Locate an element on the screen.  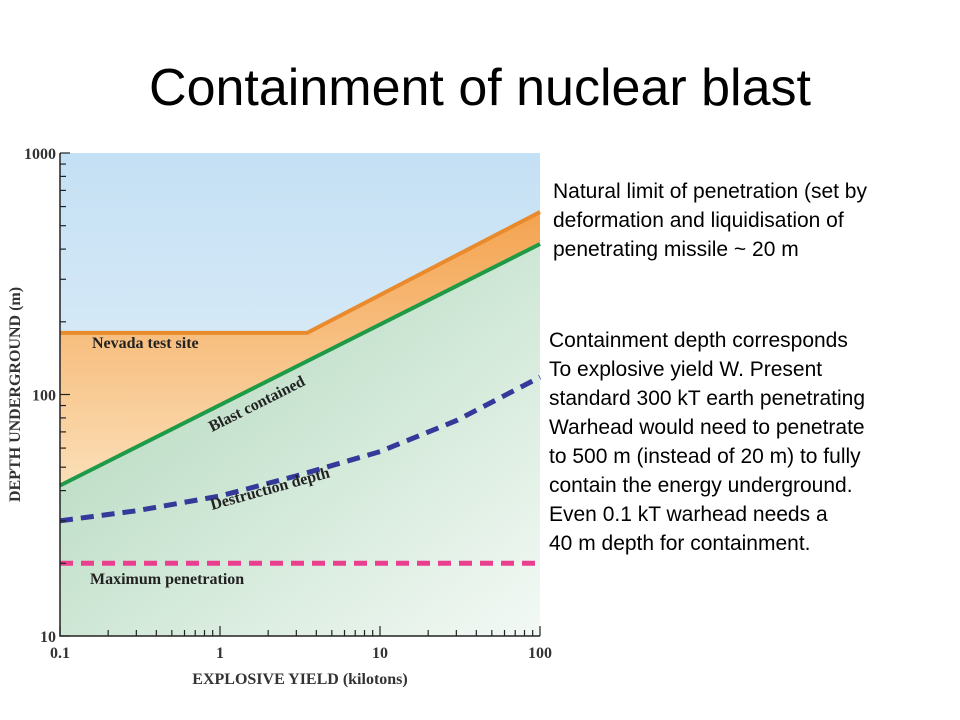
note-containment-line: To explosive yield W. Present is located at coordinates (686, 369).